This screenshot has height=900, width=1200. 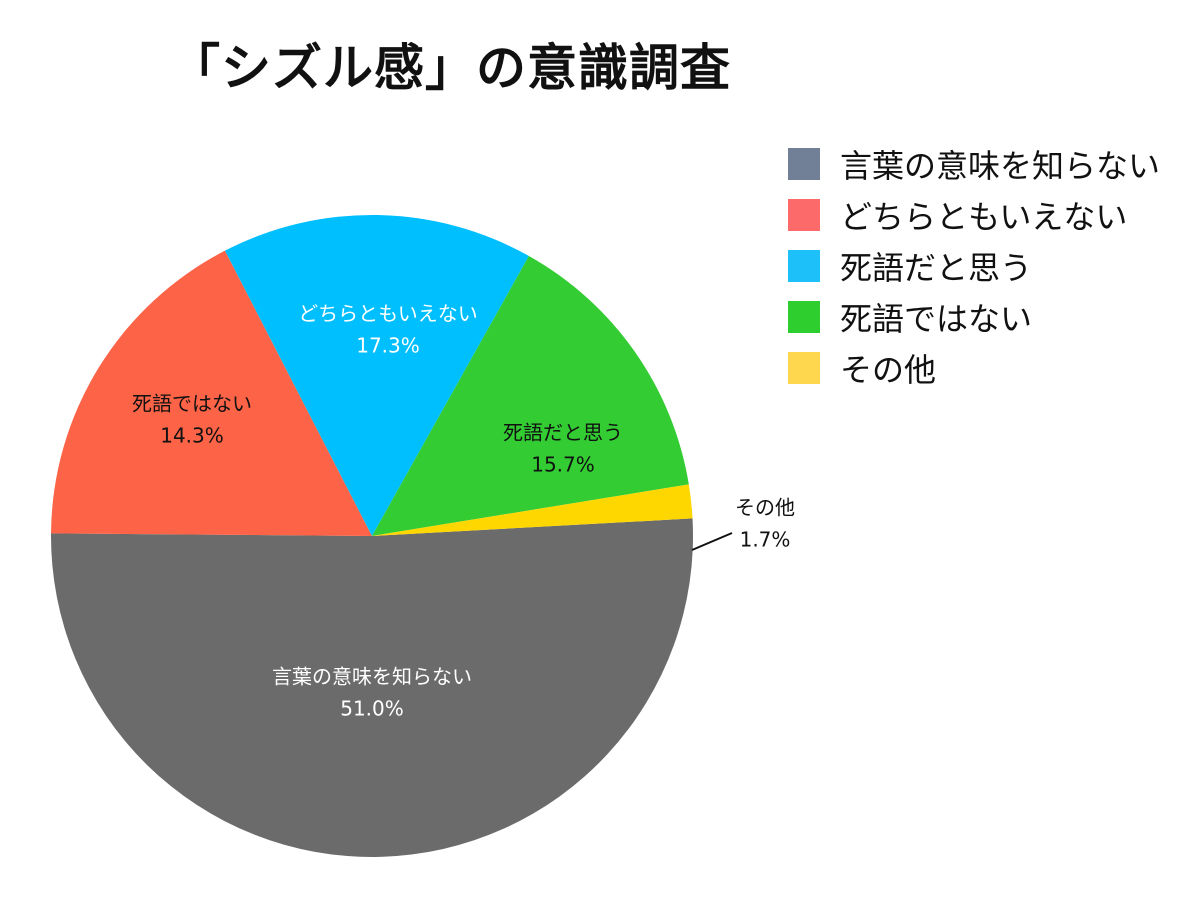 What do you see at coordinates (765, 508) in the screenshot?
I see `slice-label-name: その他` at bounding box center [765, 508].